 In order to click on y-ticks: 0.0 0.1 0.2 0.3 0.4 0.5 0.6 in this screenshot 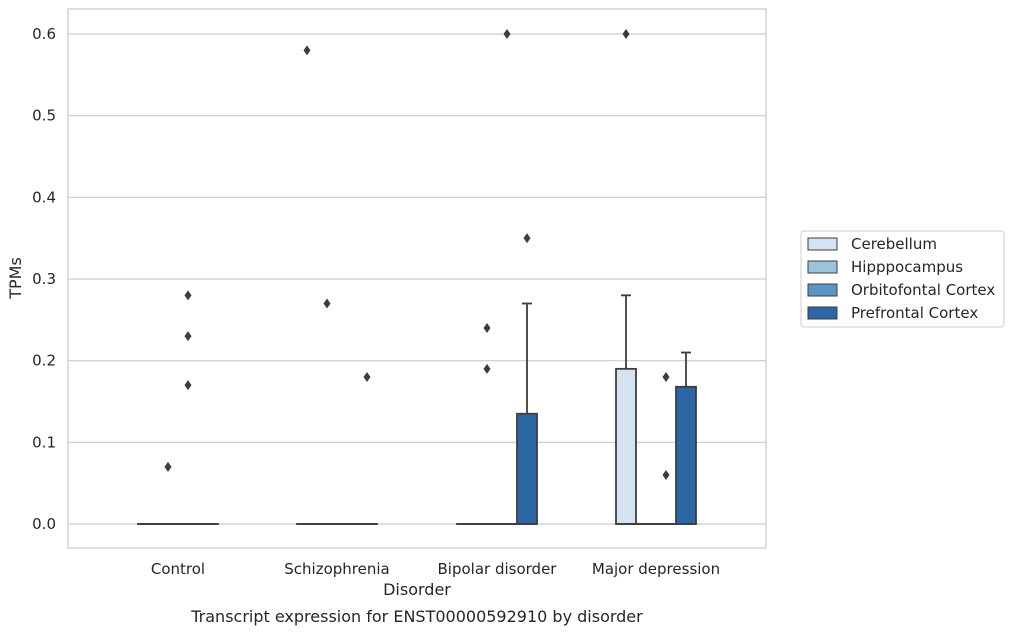, I will do `click(44, 279)`.